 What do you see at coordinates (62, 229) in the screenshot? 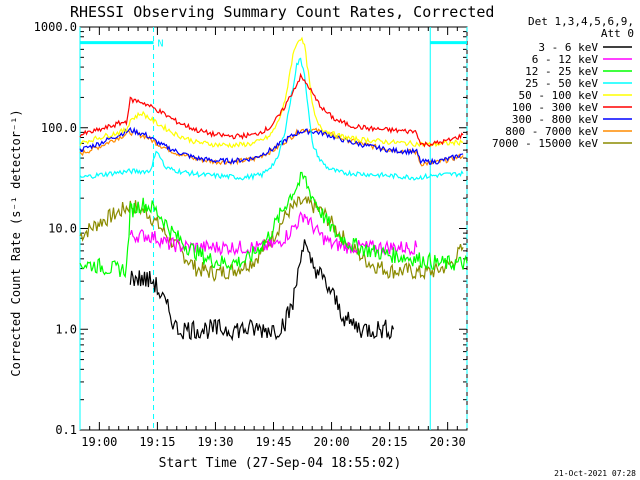
I see `y-tick-label: 10.0` at bounding box center [62, 229].